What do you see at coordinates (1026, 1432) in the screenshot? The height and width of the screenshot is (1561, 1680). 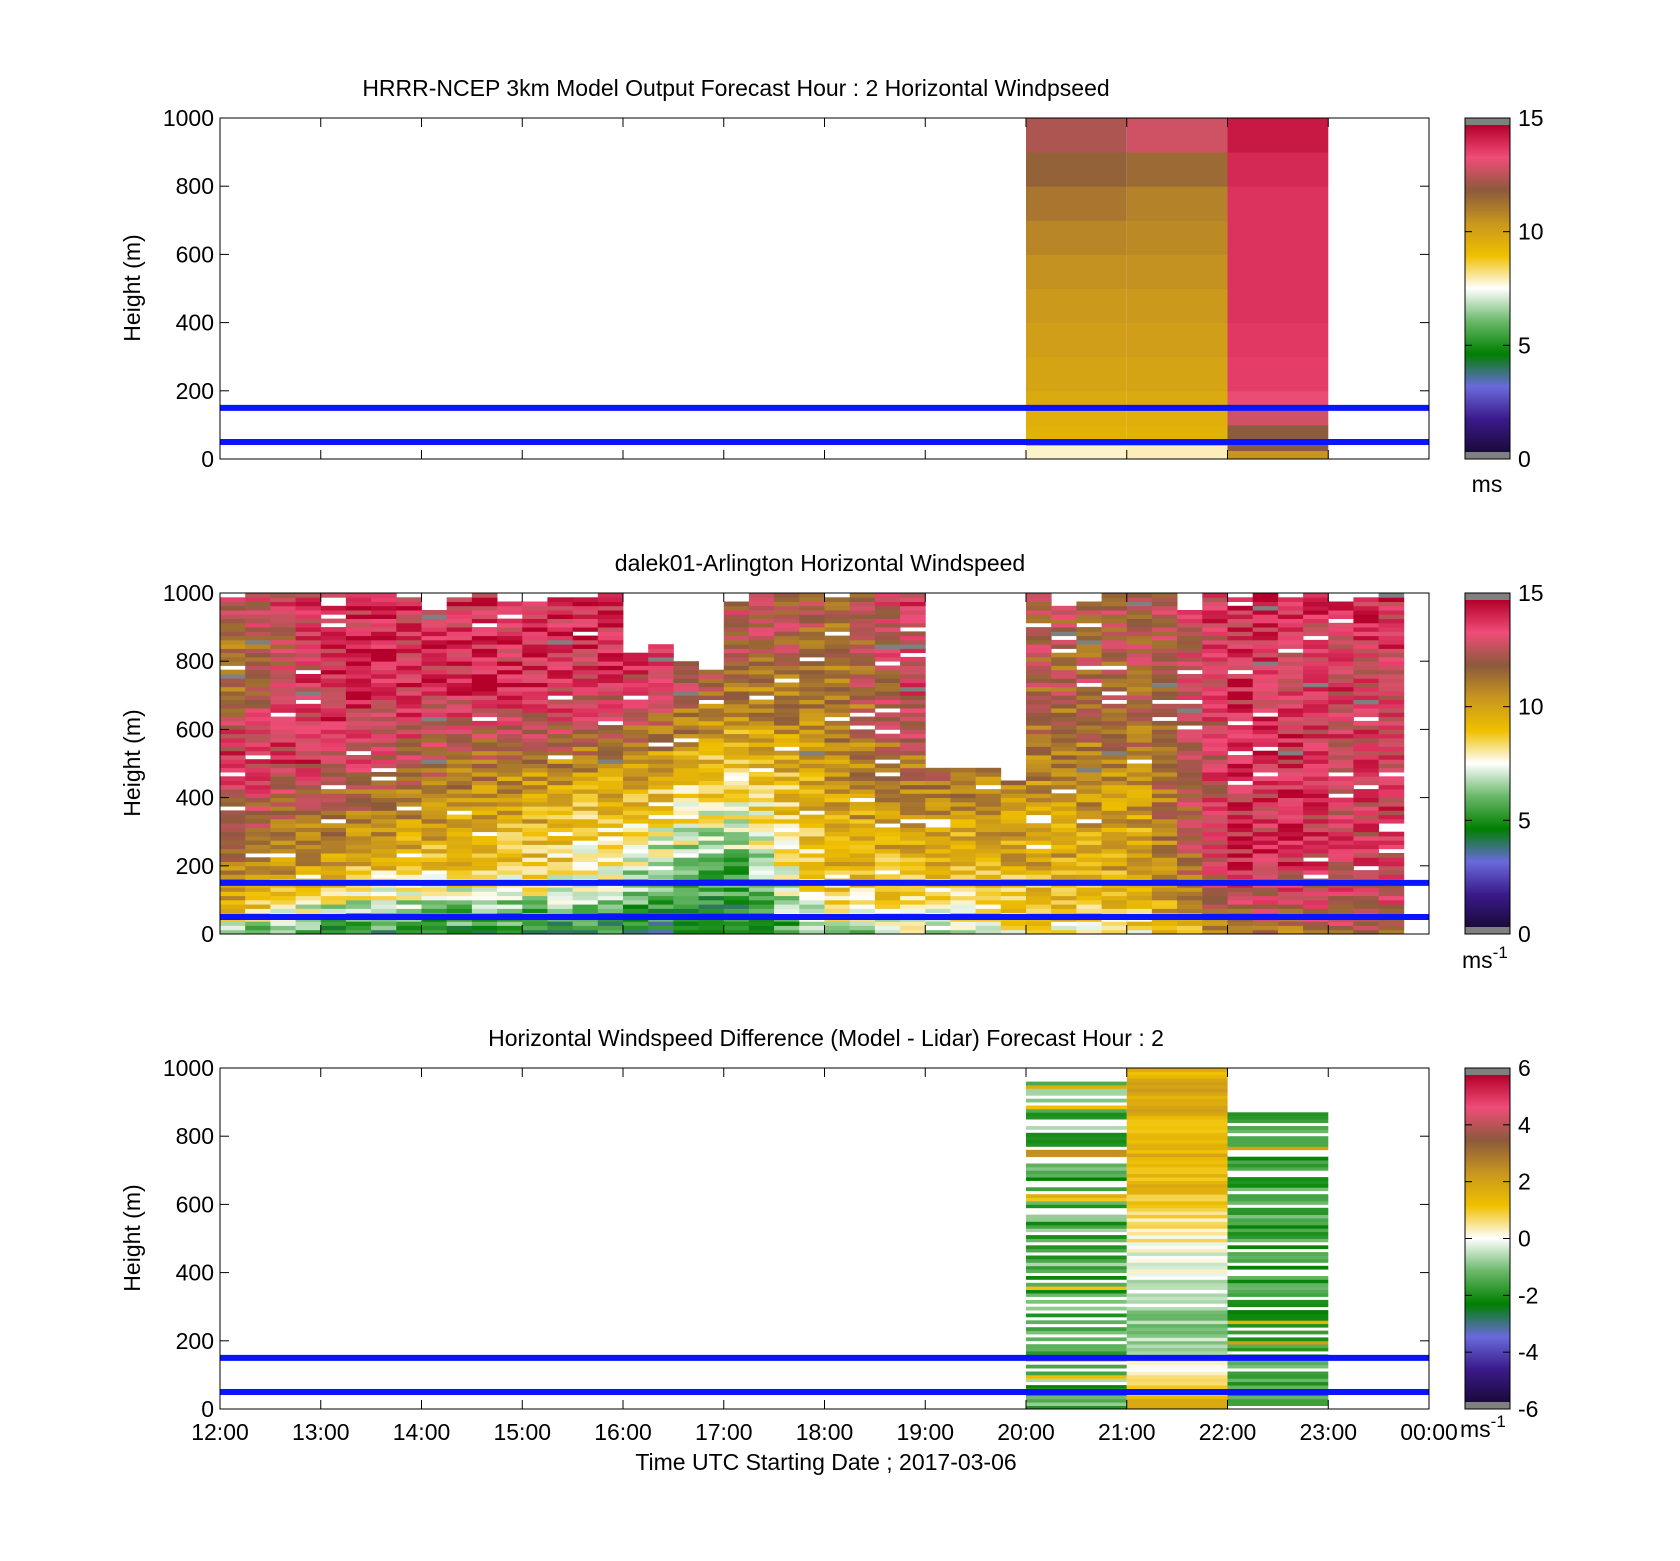 I see `x-tick-label: 20:00` at bounding box center [1026, 1432].